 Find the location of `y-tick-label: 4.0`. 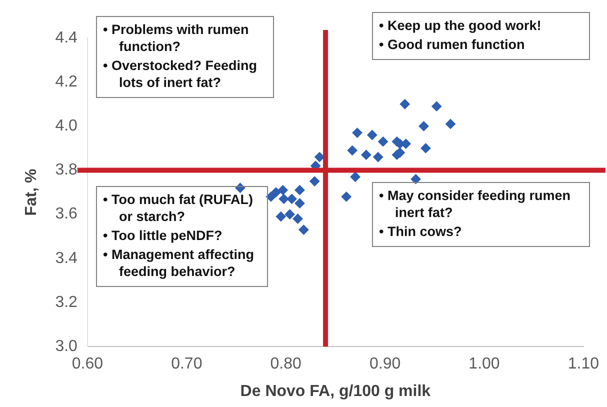

y-tick-label: 4.0 is located at coordinates (66, 126).